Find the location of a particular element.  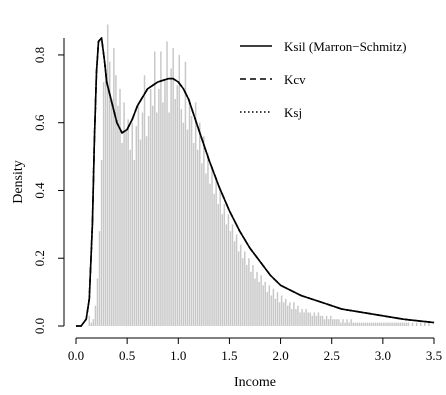

x-tick-label: 0.0 is located at coordinates (76, 355).